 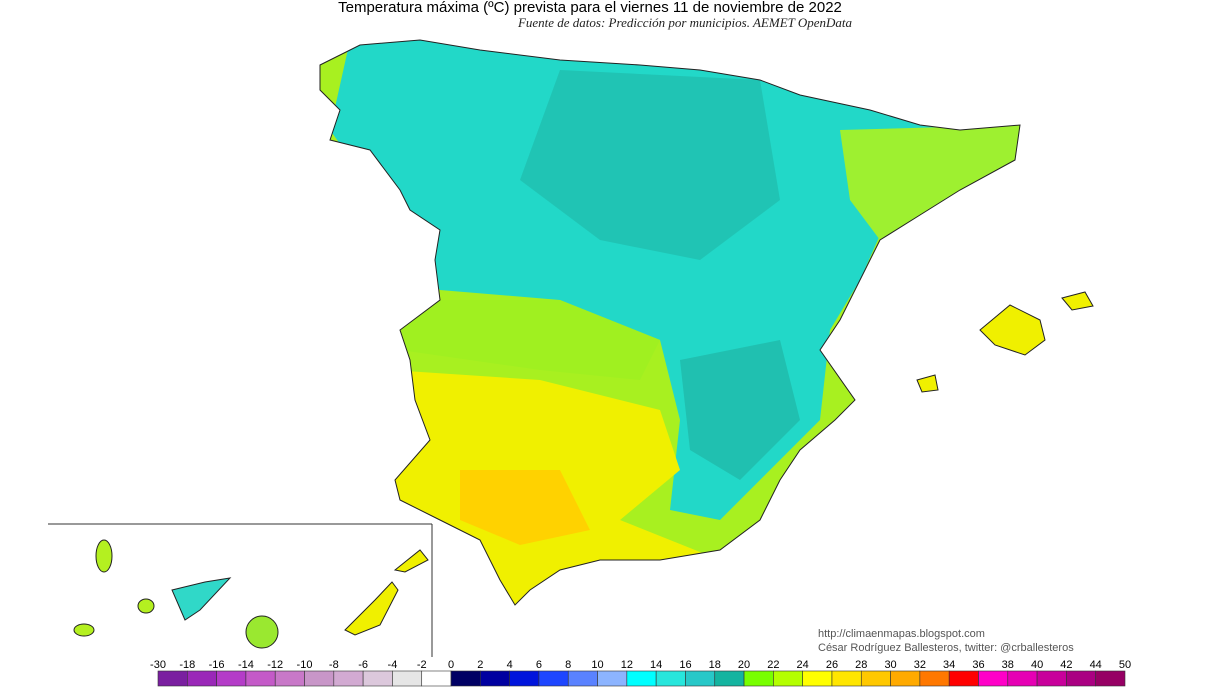 What do you see at coordinates (1125, 665) in the screenshot?
I see `colorbar-label: 50` at bounding box center [1125, 665].